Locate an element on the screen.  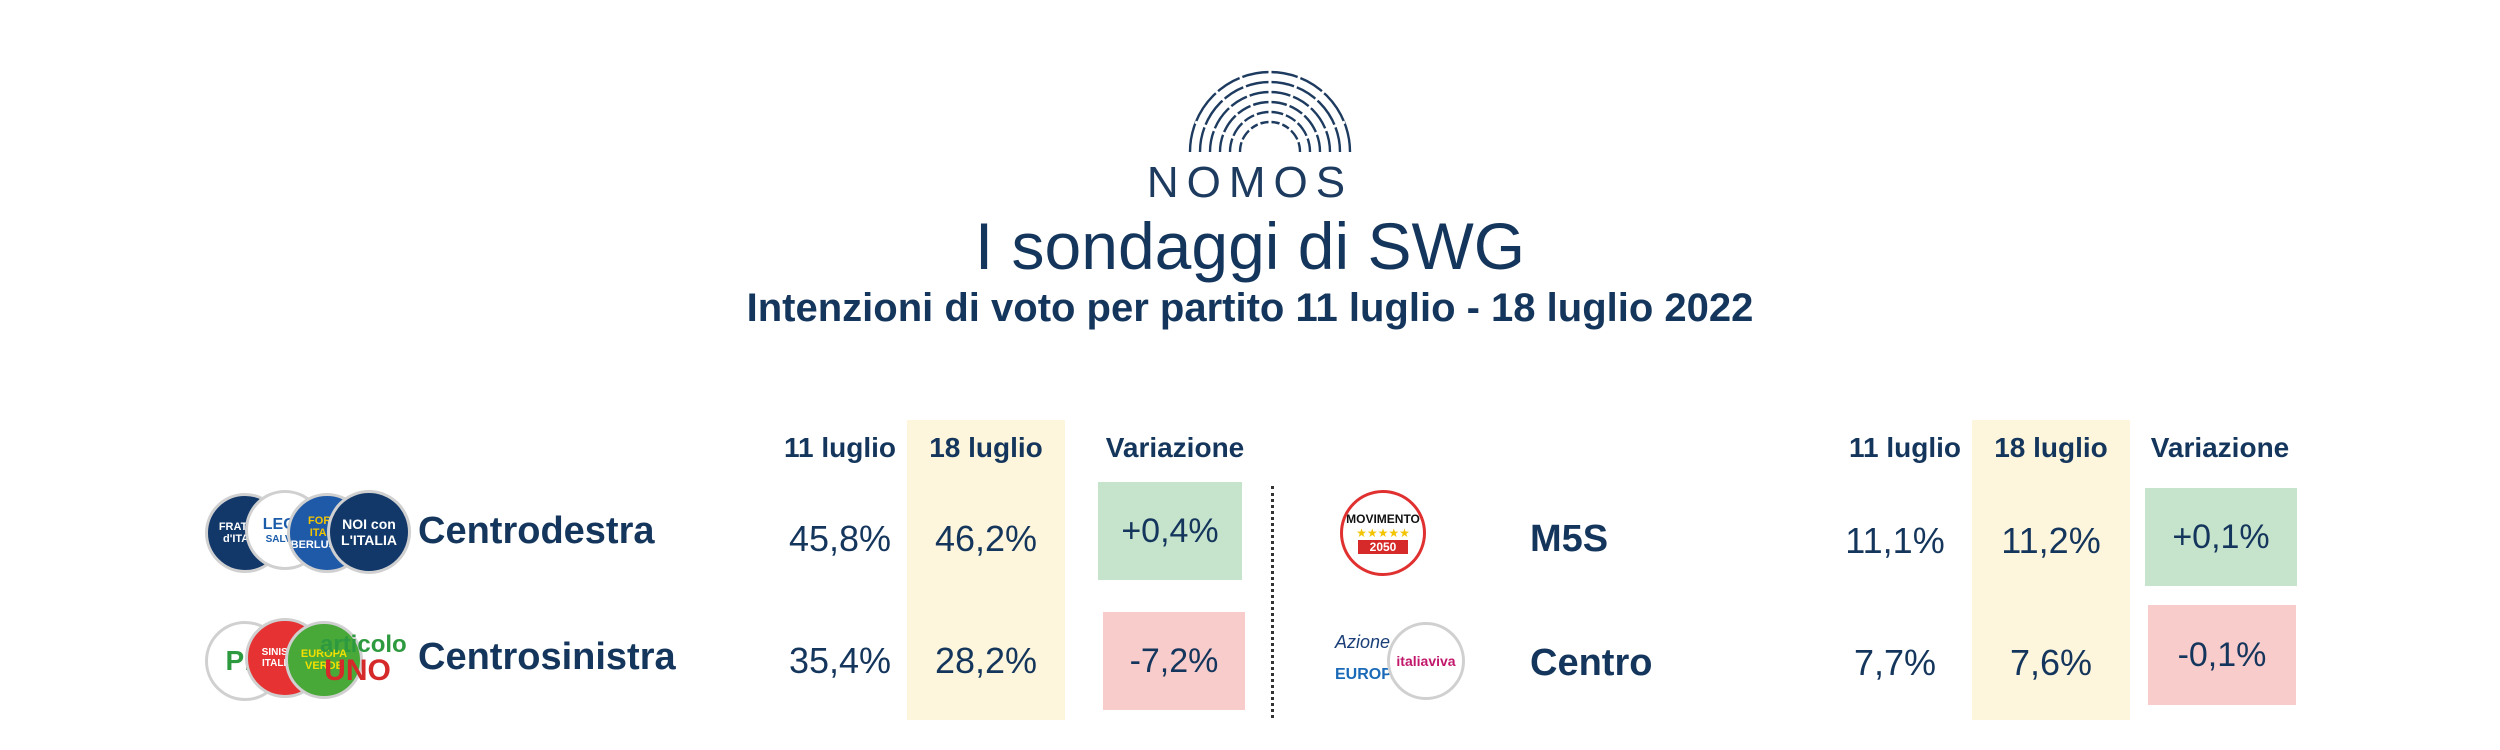
current-column-highlight-left is located at coordinates (986, 570).